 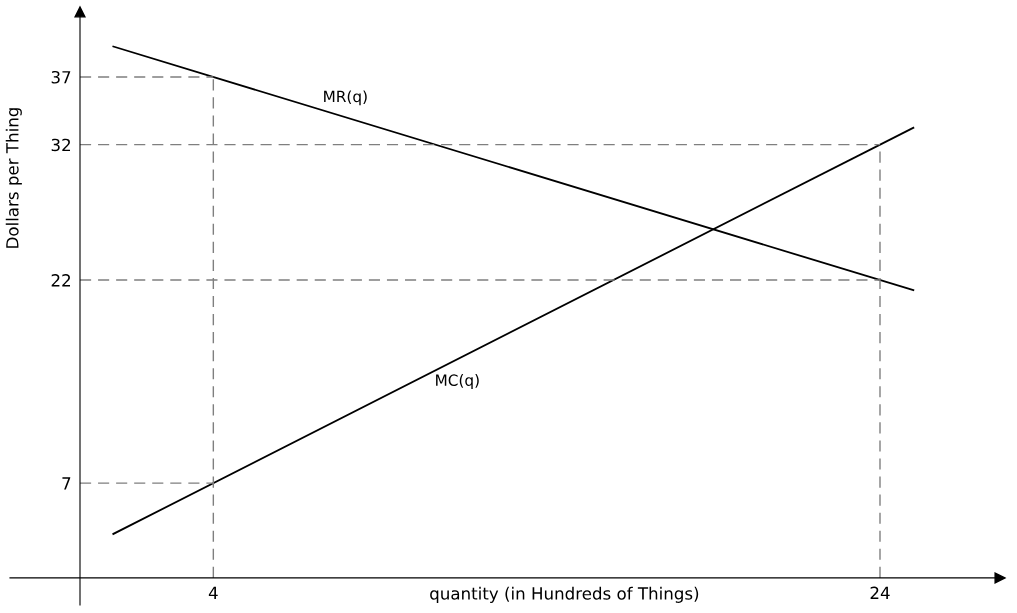 What do you see at coordinates (61, 77) in the screenshot?
I see `y-tick-label: 37` at bounding box center [61, 77].